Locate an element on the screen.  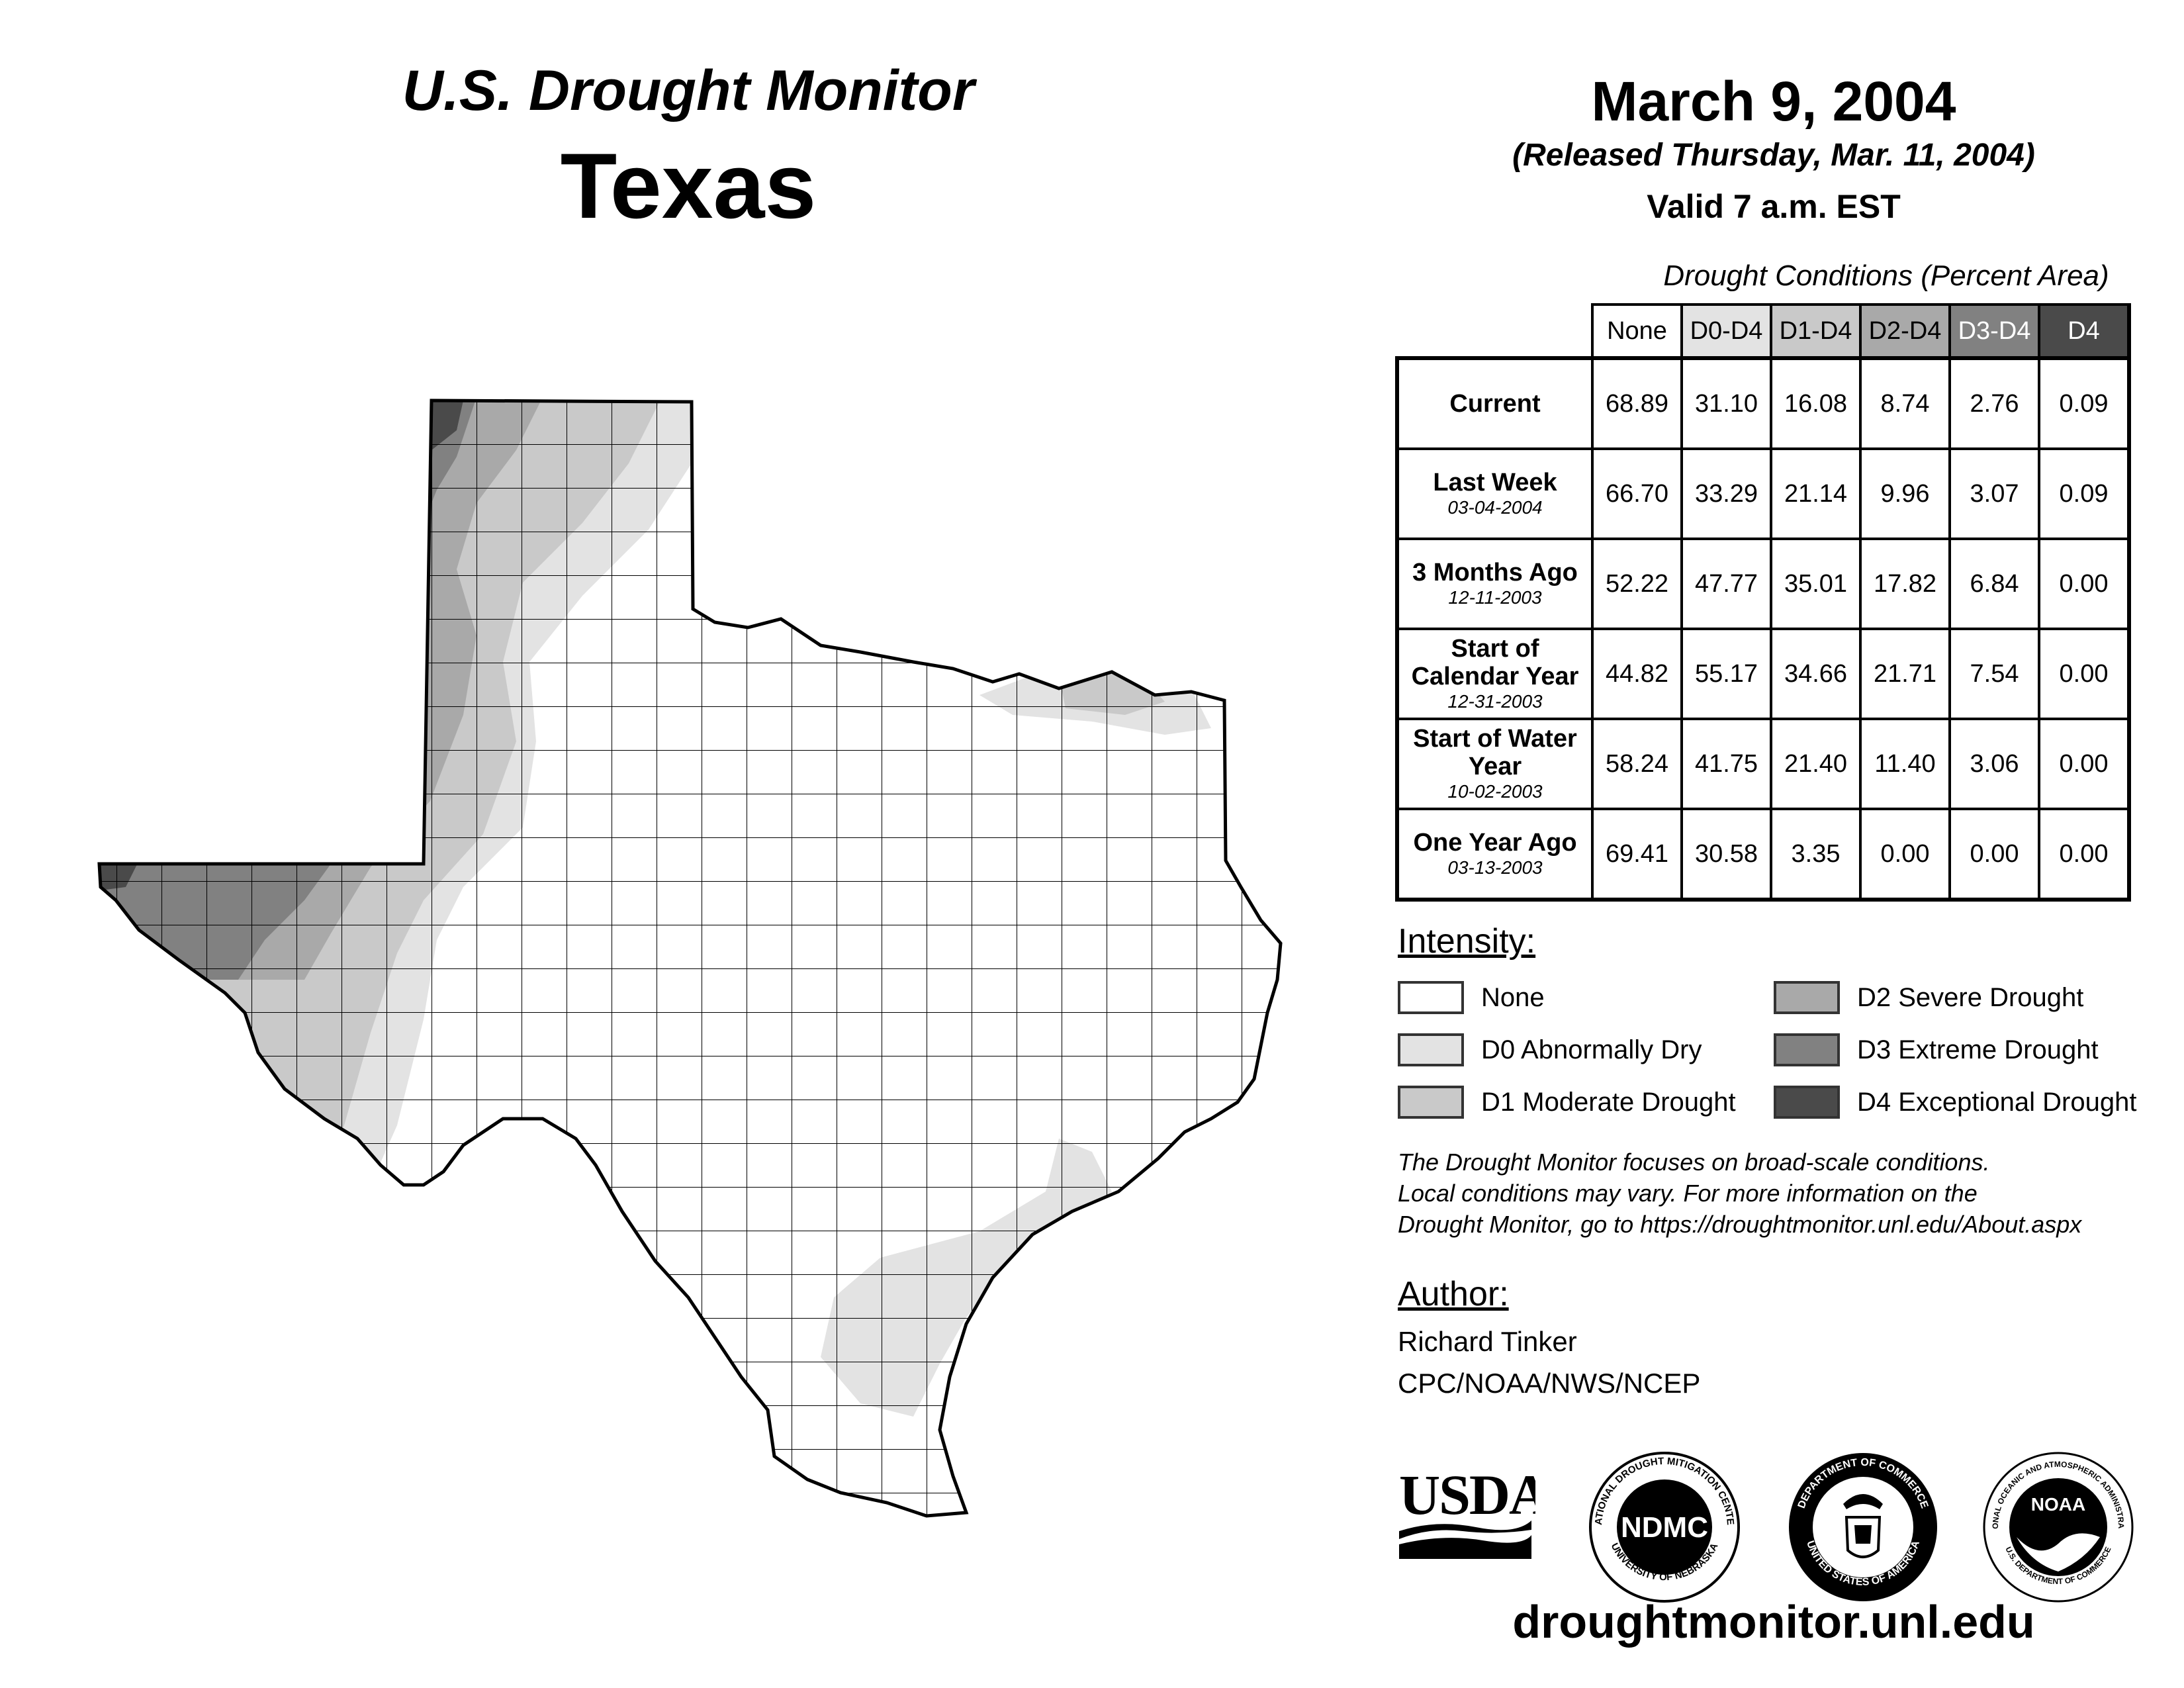
col-d1-d4: D1-D4 is located at coordinates (1816, 331).